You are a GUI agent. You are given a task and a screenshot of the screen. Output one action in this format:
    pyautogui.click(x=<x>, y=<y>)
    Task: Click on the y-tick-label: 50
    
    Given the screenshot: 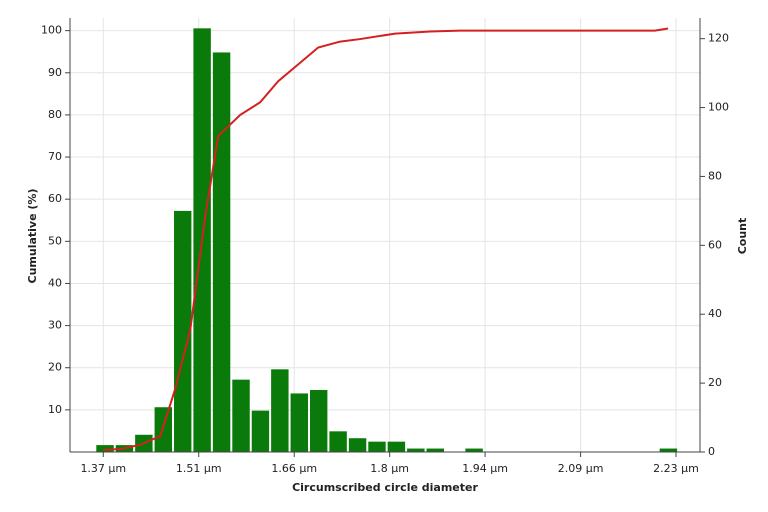 What is the action you would take?
    pyautogui.click(x=55, y=240)
    